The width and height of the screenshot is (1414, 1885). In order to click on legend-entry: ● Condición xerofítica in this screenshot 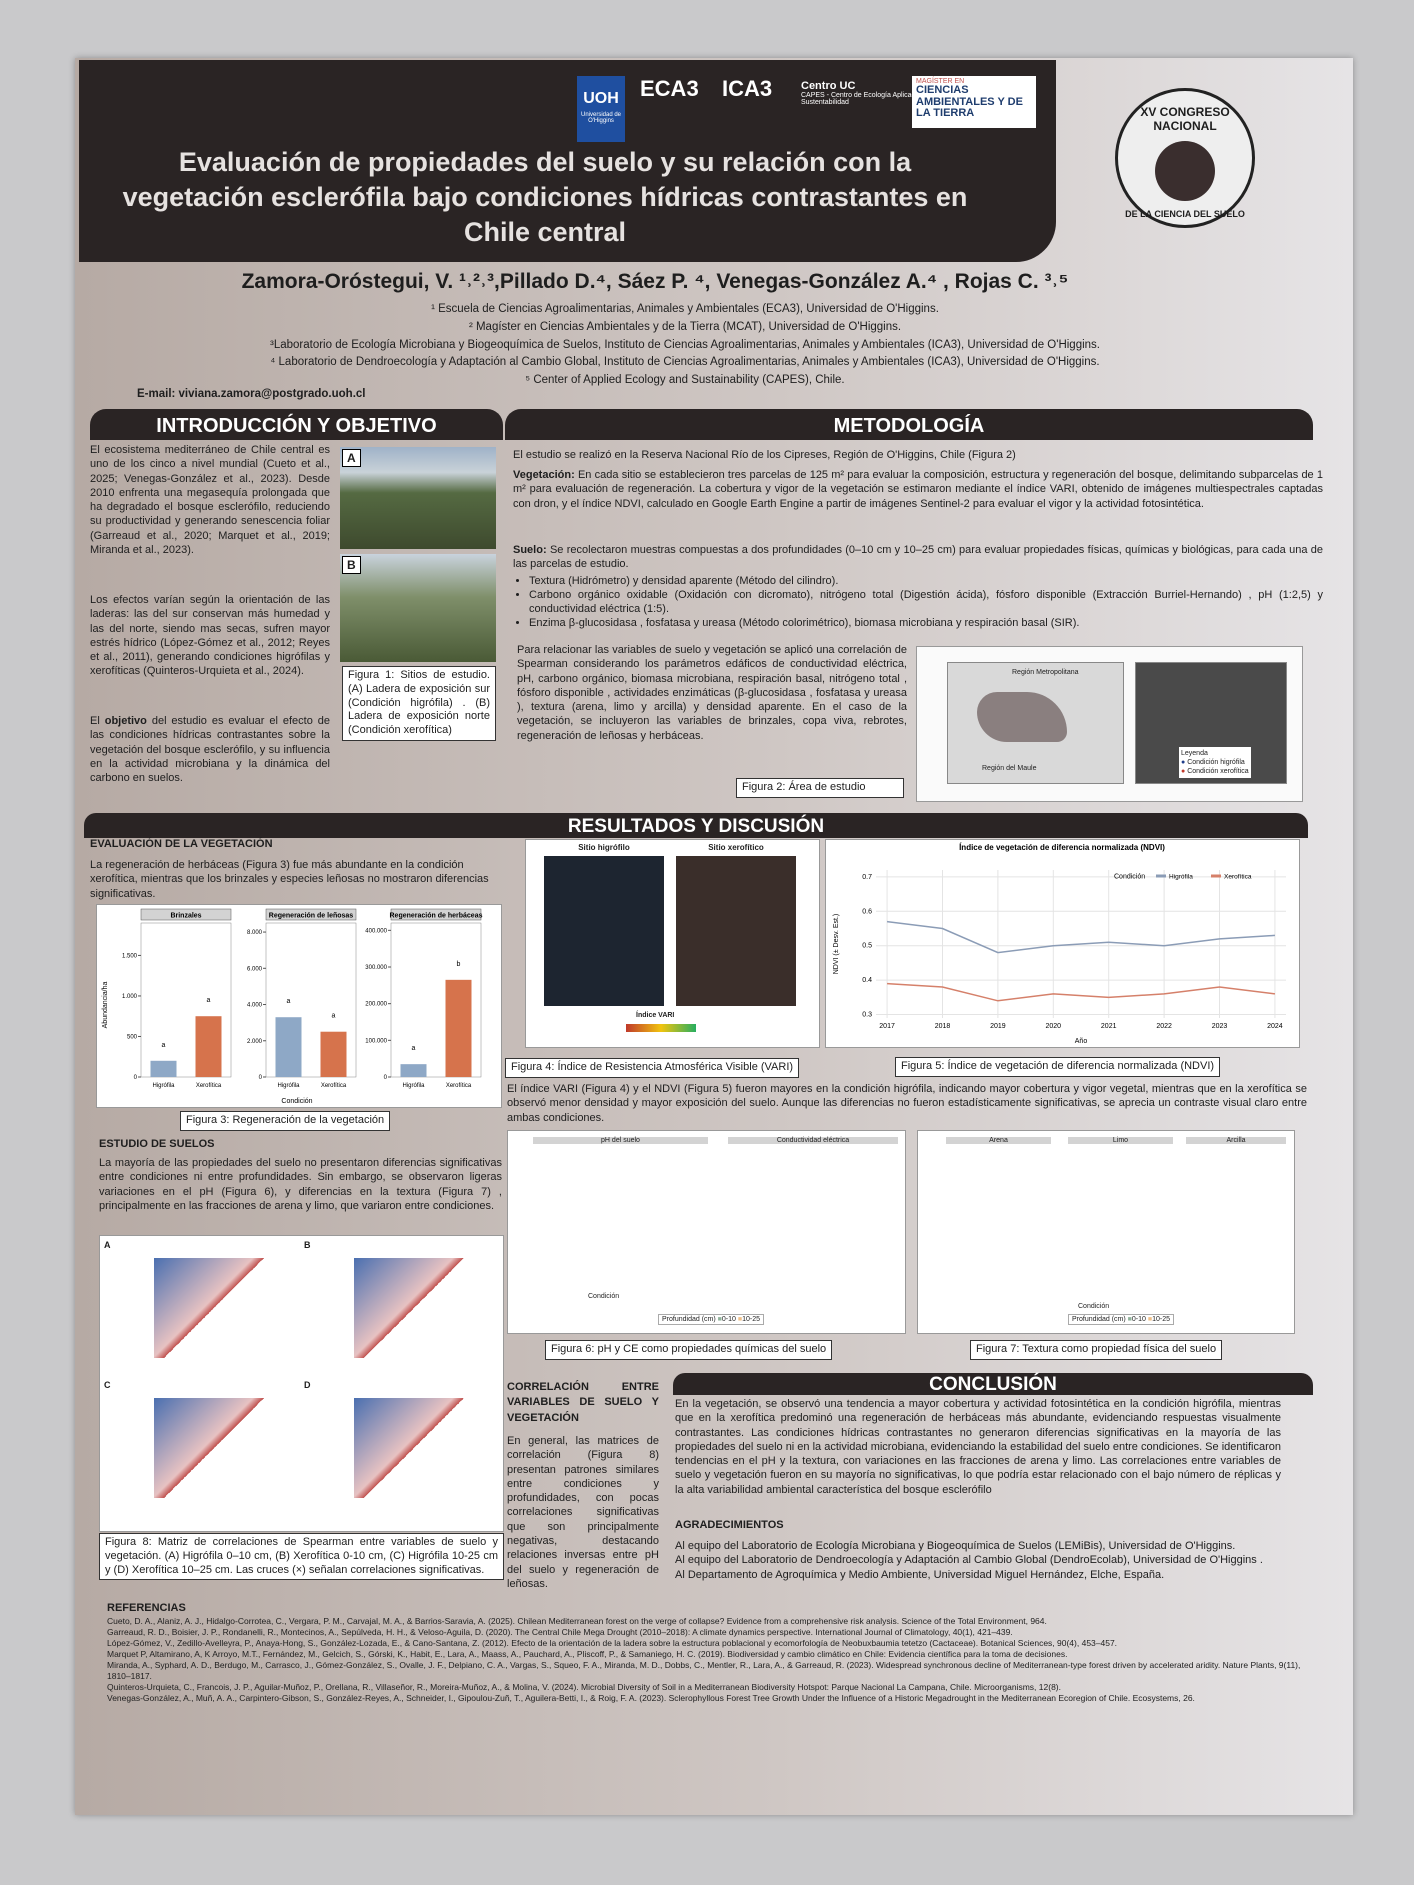, I will do `click(1215, 772)`.